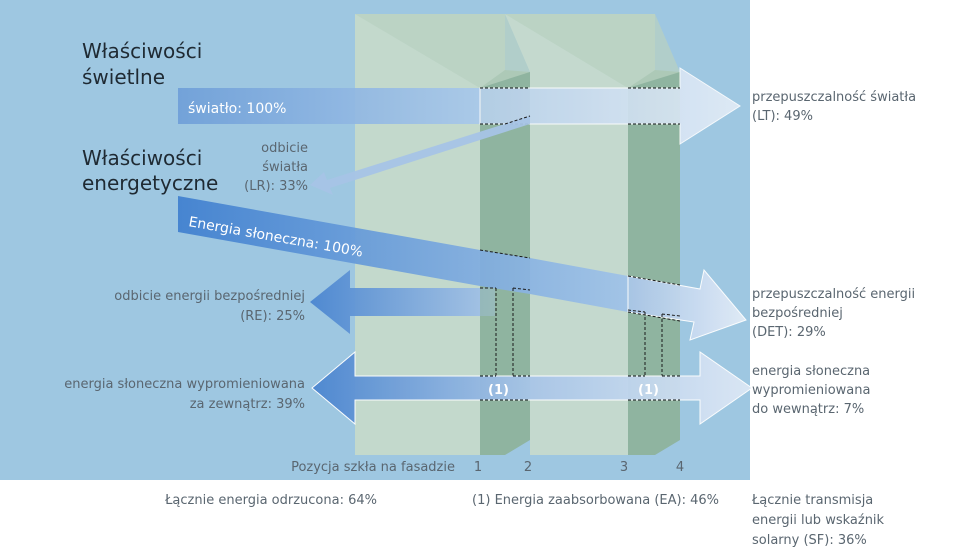  What do you see at coordinates (478, 467) in the screenshot?
I see `position-1: 1` at bounding box center [478, 467].